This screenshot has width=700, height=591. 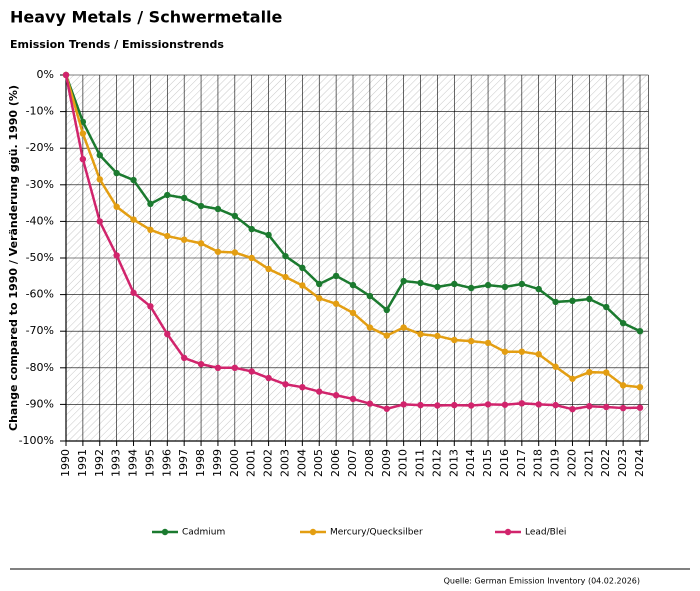 I want to click on x-tick-label: 2007, so click(x=352, y=463).